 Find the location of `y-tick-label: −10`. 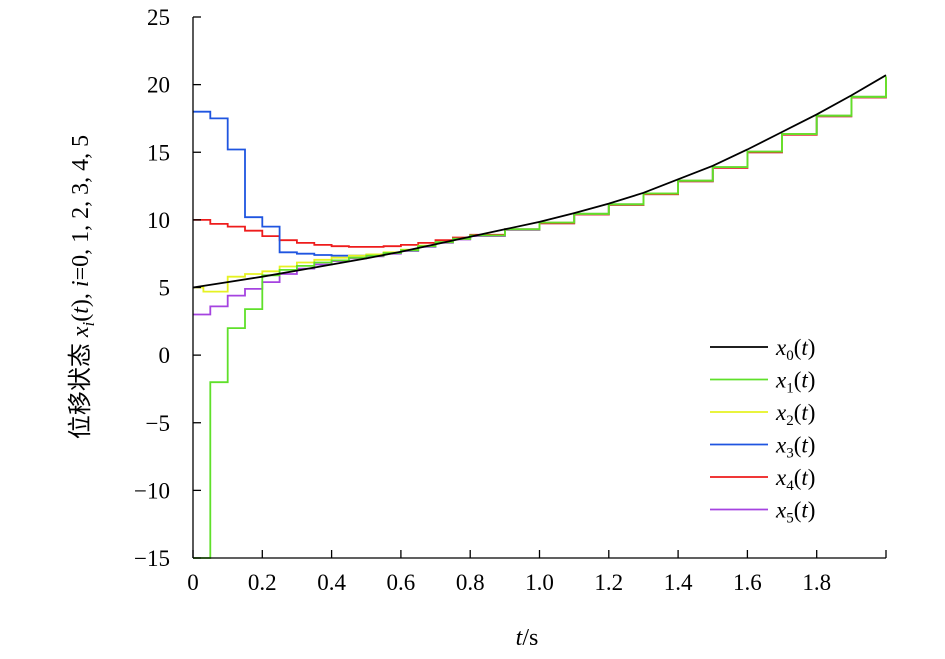

y-tick-label: −10 is located at coordinates (152, 490).